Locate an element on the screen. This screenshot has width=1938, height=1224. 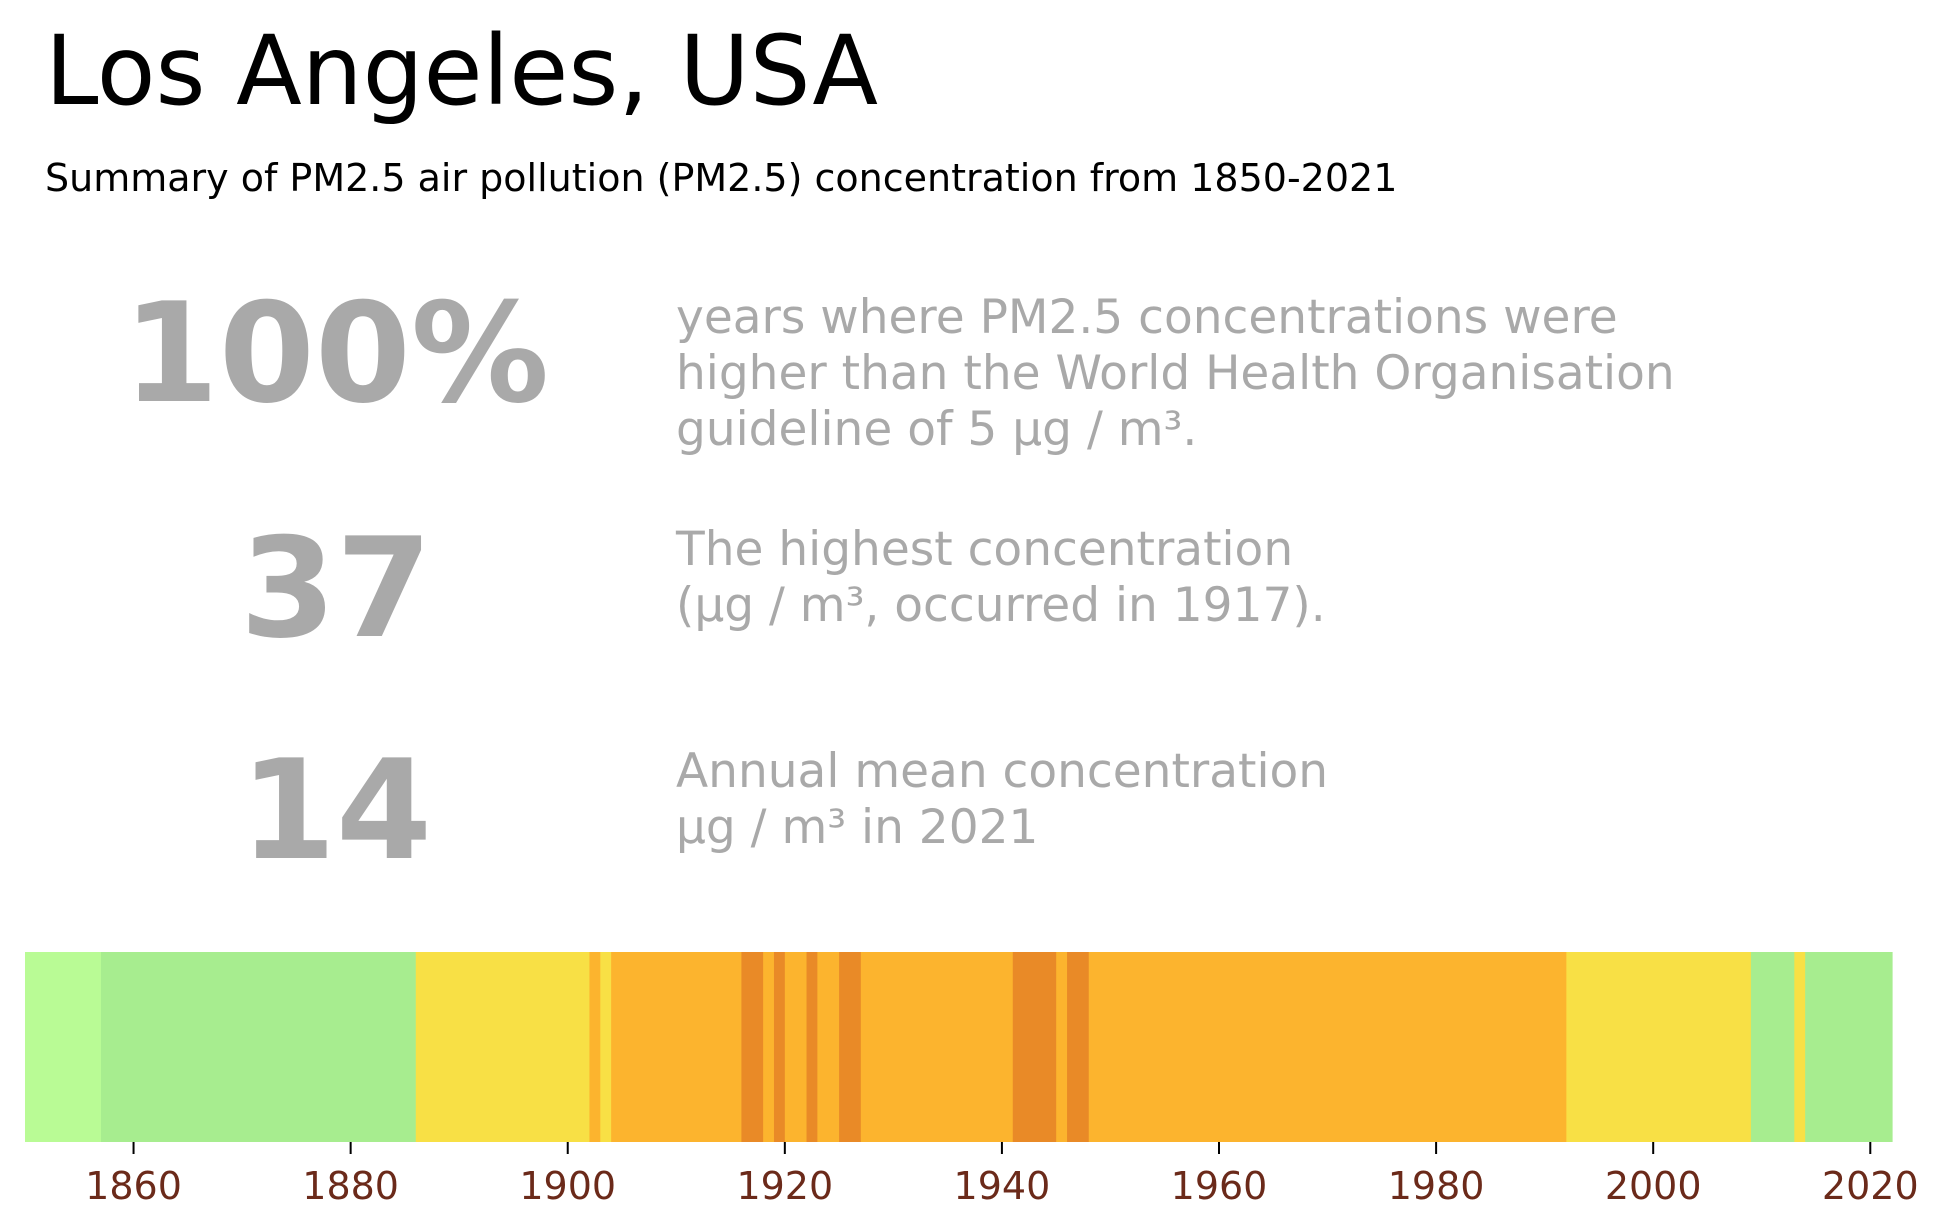
x-tick-label: 1940 is located at coordinates (1002, 1186).